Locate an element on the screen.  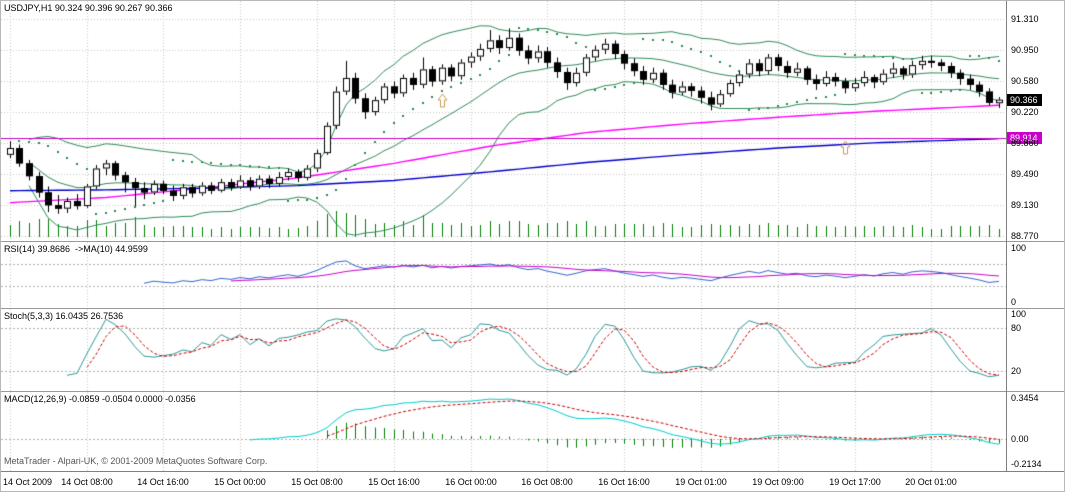
y-axis-label: 90.580 is located at coordinates (1025, 81).